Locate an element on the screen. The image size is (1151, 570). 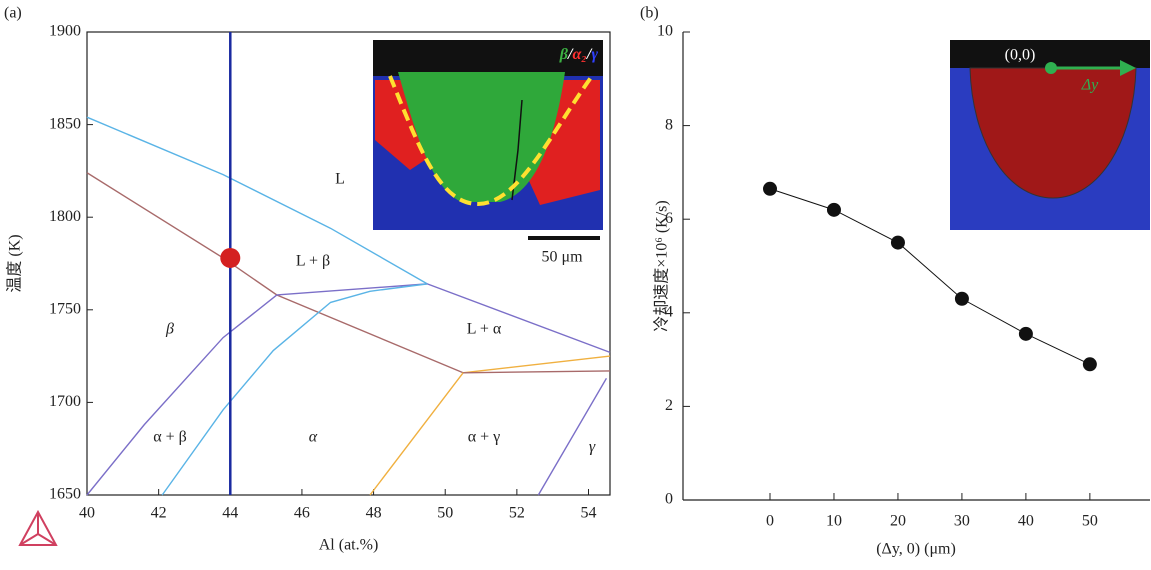
melt-pool-inset: (0,0) Δy is located at coordinates (1050, 135).